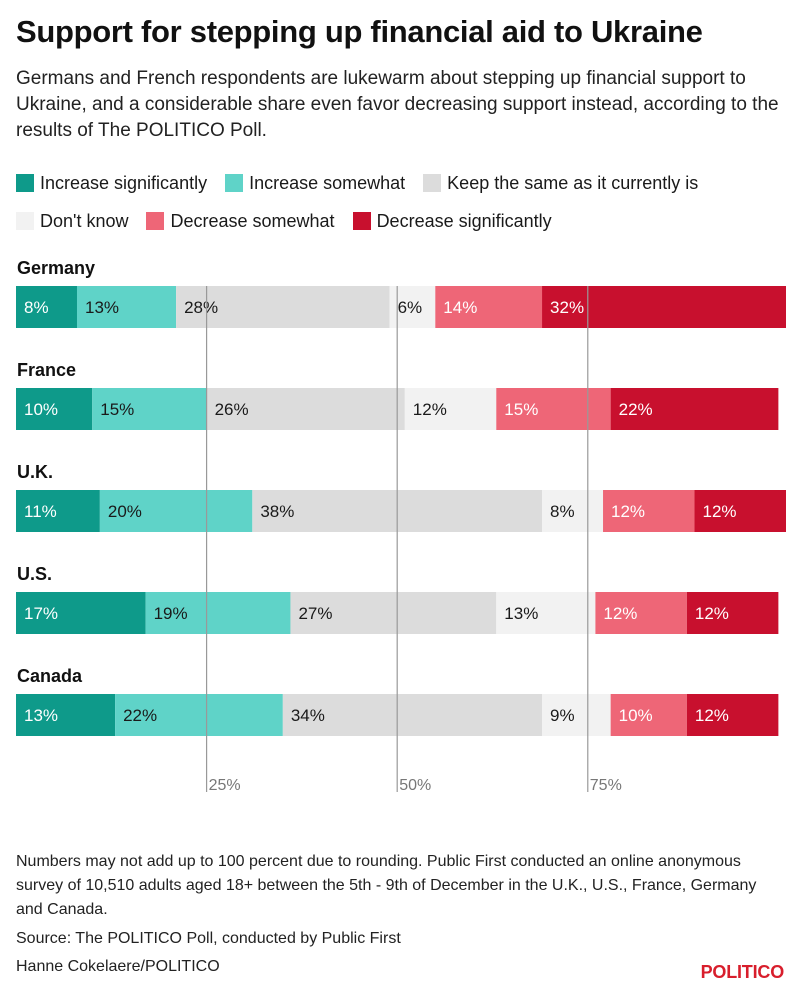 This screenshot has height=1000, width=800. Describe the element at coordinates (562, 715) in the screenshot. I see `data-label: 9%` at that location.